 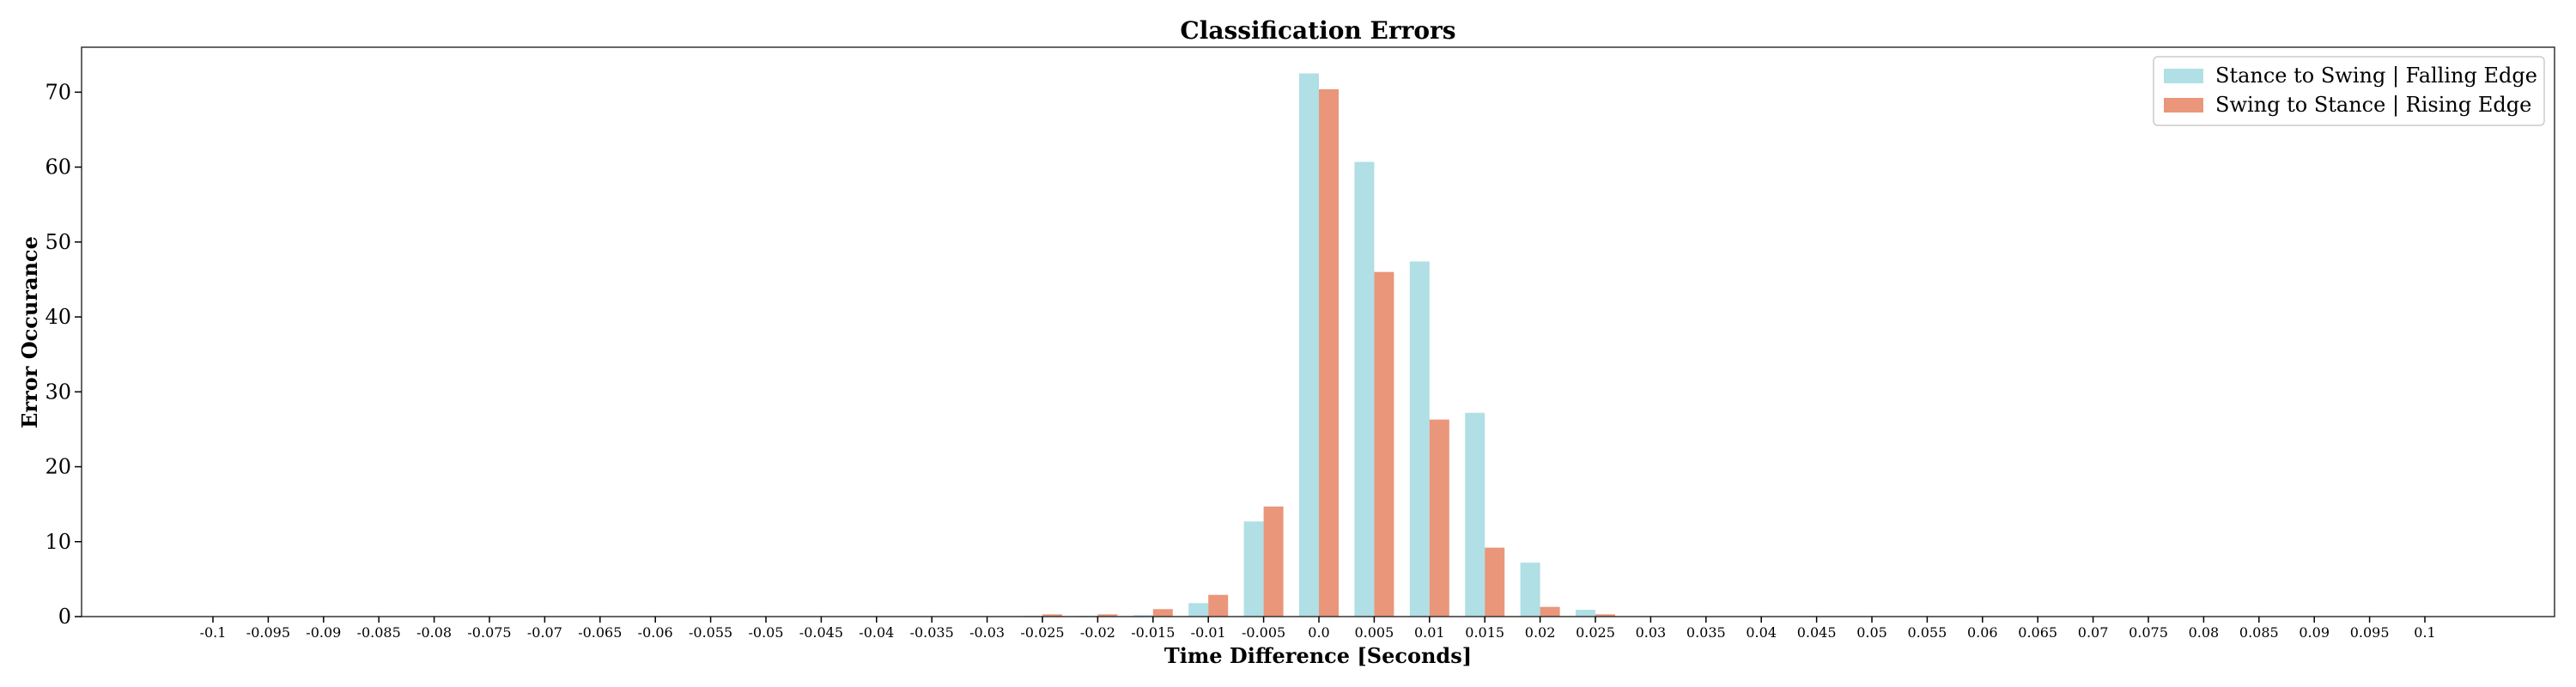 What do you see at coordinates (58, 242) in the screenshot?
I see `y-tick-label: 50` at bounding box center [58, 242].